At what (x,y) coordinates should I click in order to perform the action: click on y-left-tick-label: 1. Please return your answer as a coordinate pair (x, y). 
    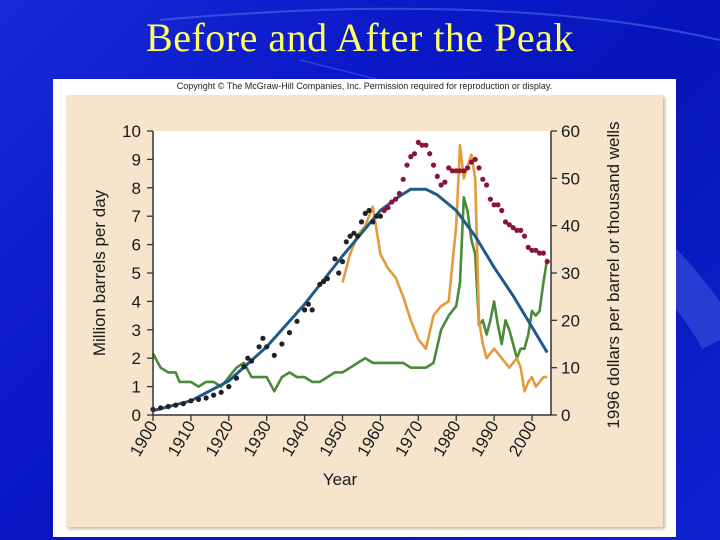
    Looking at the image, I should click on (136, 387).